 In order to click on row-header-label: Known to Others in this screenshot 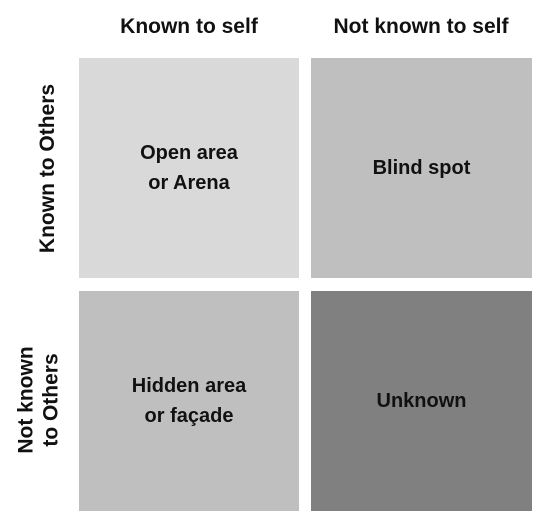, I will do `click(48, 168)`.